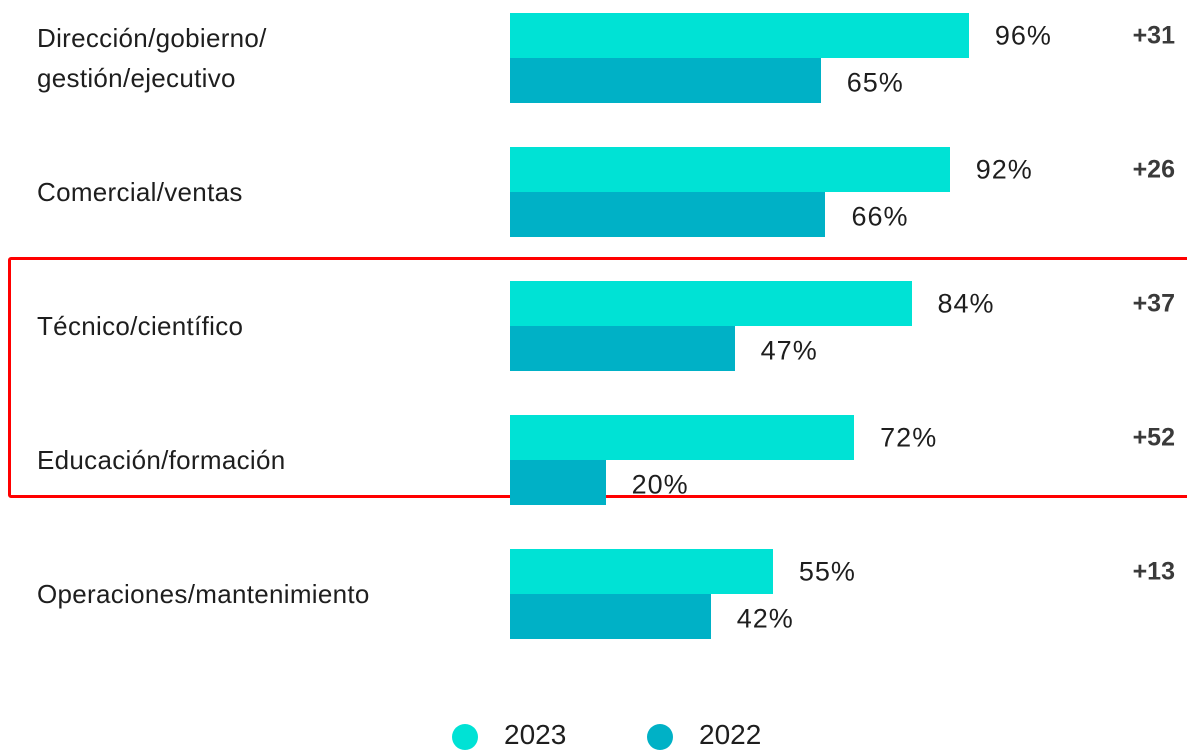  I want to click on category-label: Educación/formación, so click(161, 460).